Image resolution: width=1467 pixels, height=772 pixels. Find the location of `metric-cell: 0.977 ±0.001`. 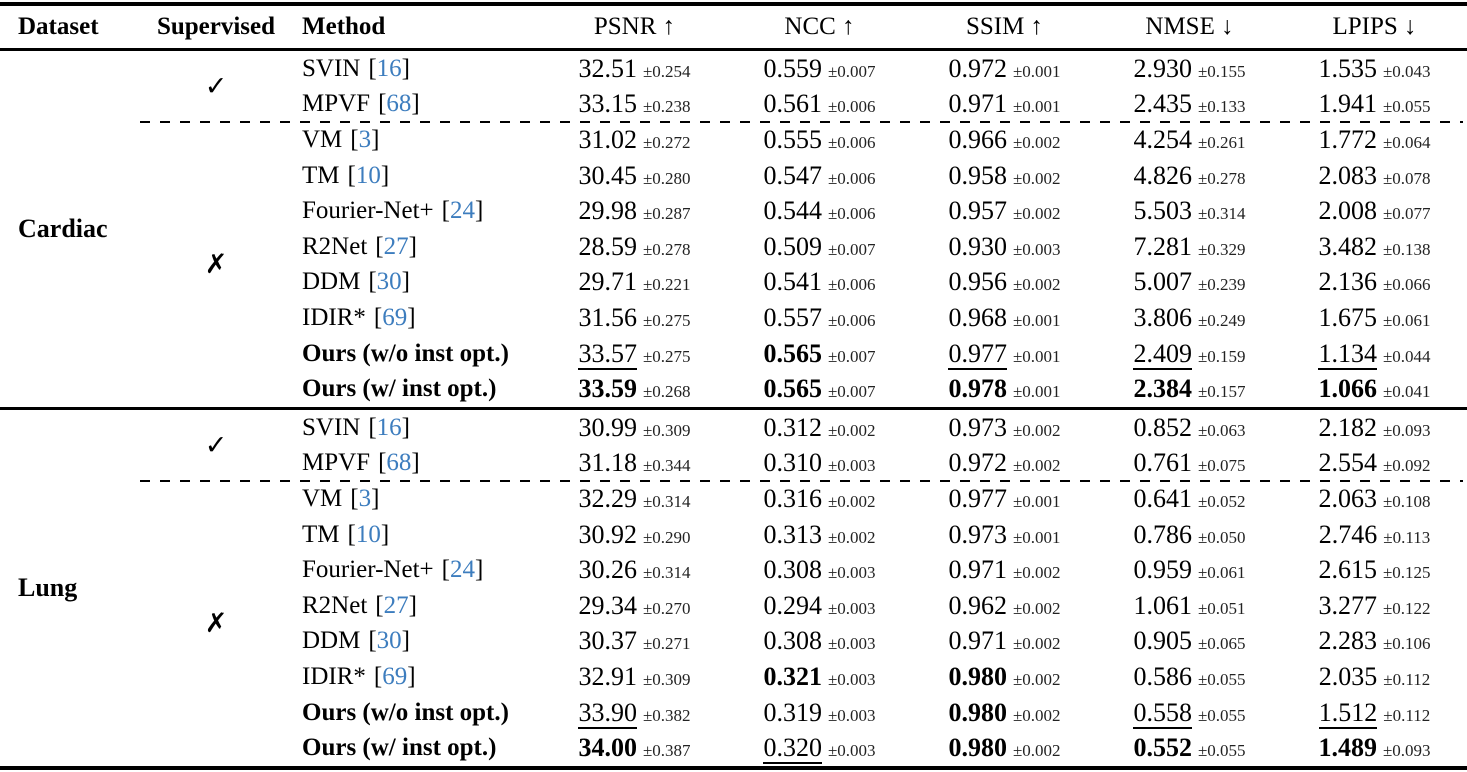

metric-cell: 0.977 ±0.001 is located at coordinates (1004, 499).